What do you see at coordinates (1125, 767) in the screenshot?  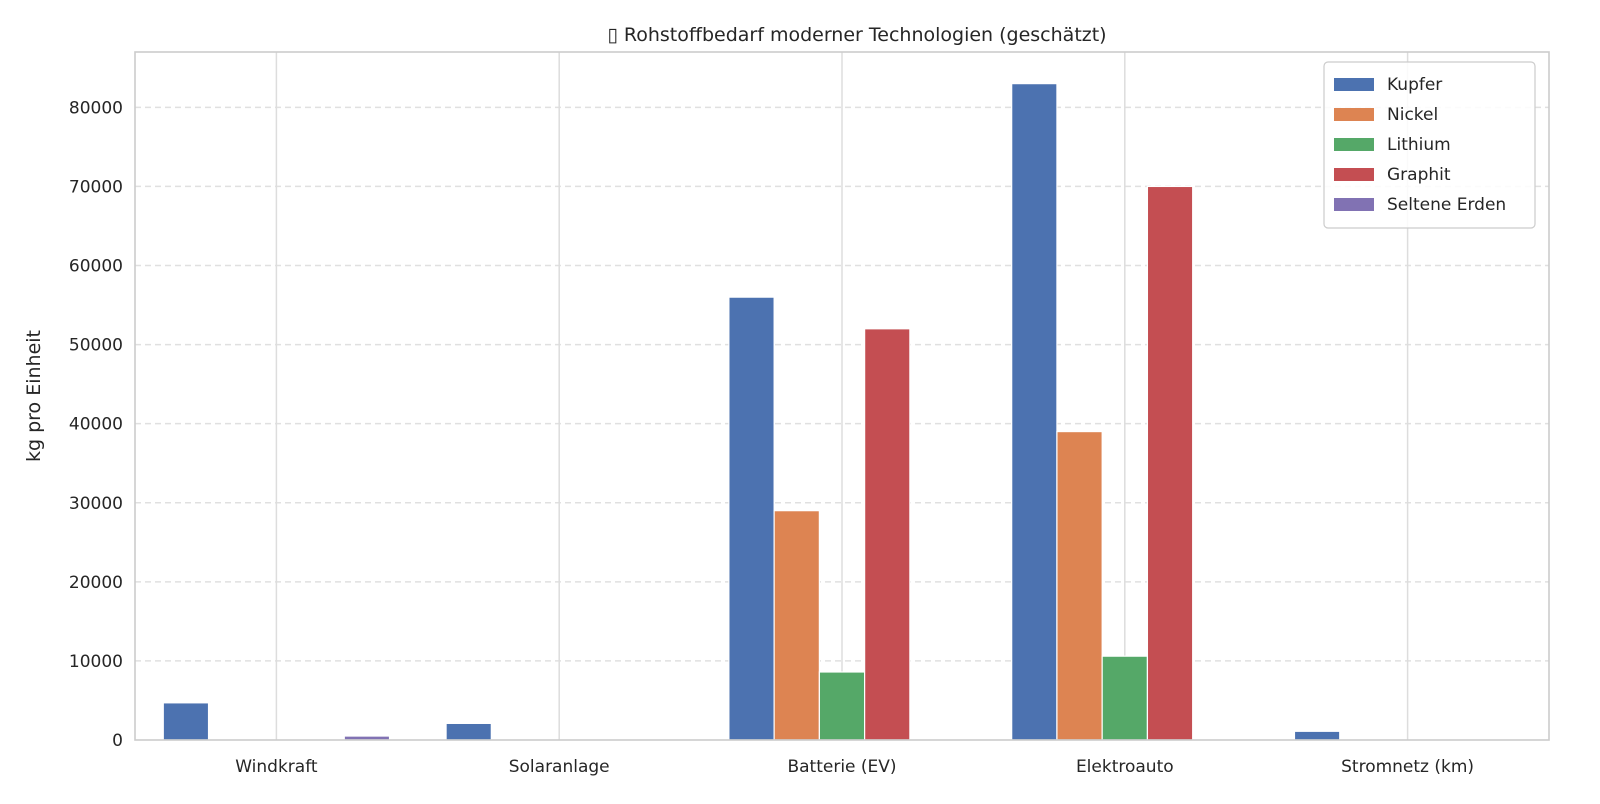 I see `x-tick-label: Elektroauto` at bounding box center [1125, 767].